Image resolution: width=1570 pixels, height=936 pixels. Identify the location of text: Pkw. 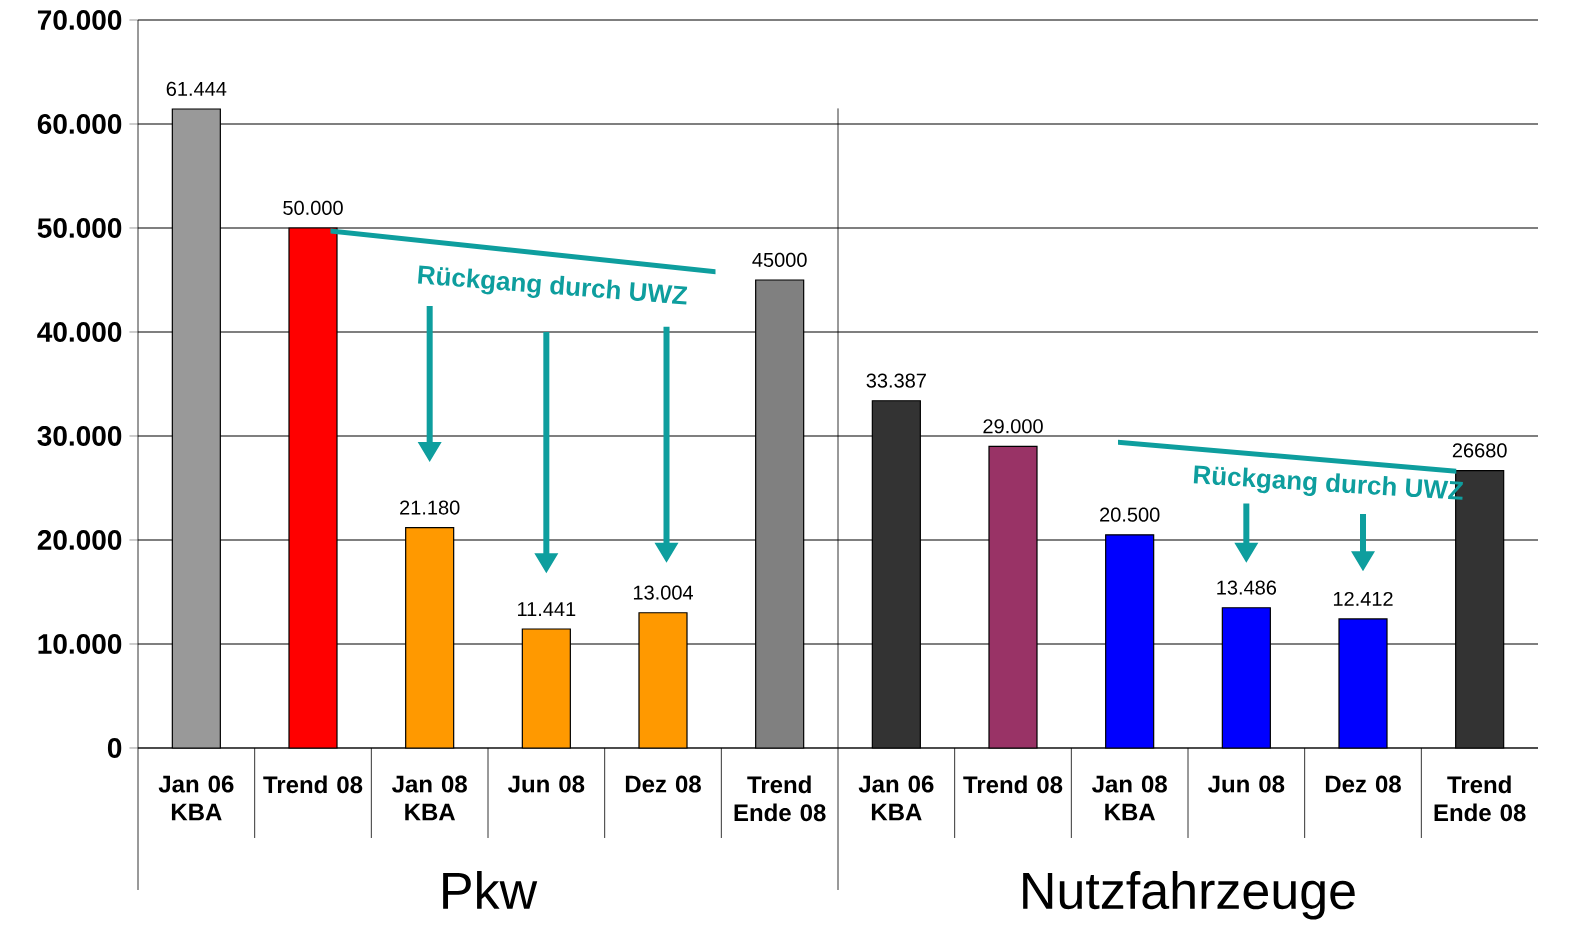
(490, 890).